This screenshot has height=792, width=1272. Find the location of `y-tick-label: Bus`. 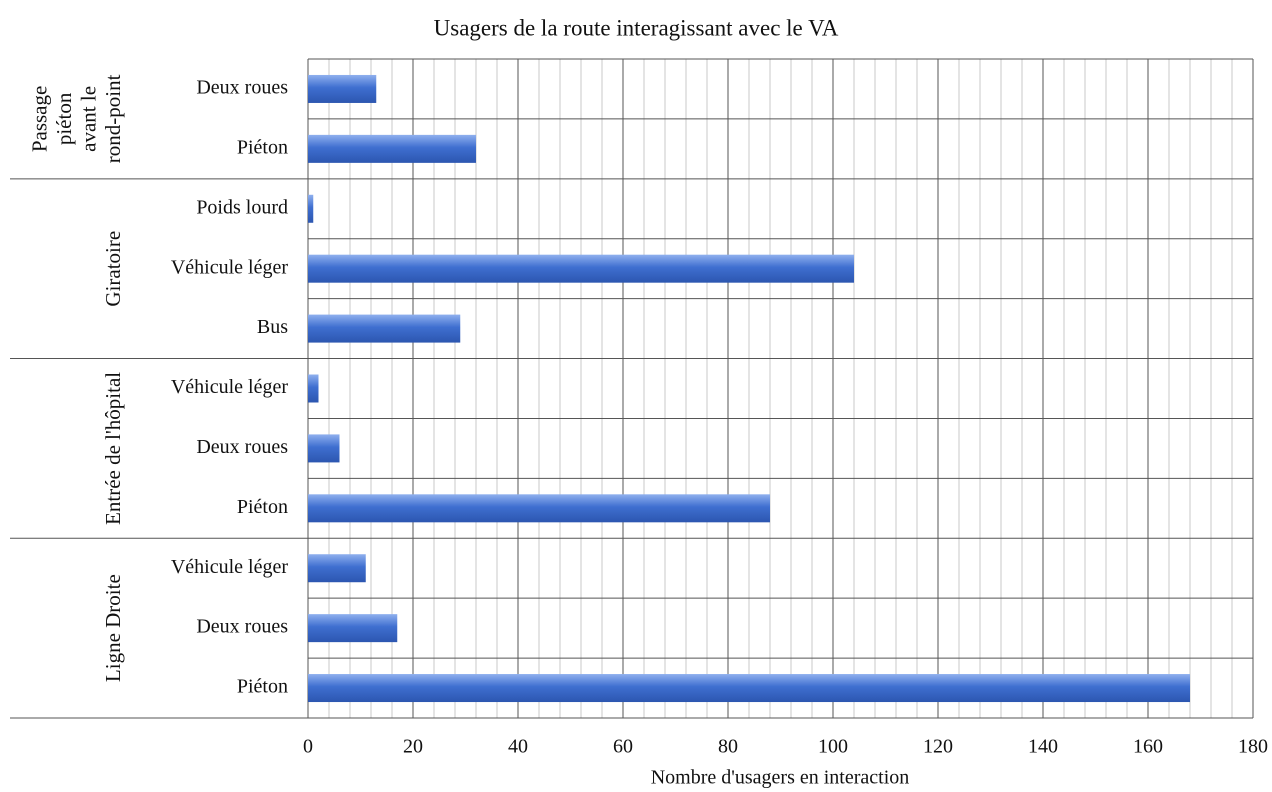

y-tick-label: Bus is located at coordinates (272, 327).